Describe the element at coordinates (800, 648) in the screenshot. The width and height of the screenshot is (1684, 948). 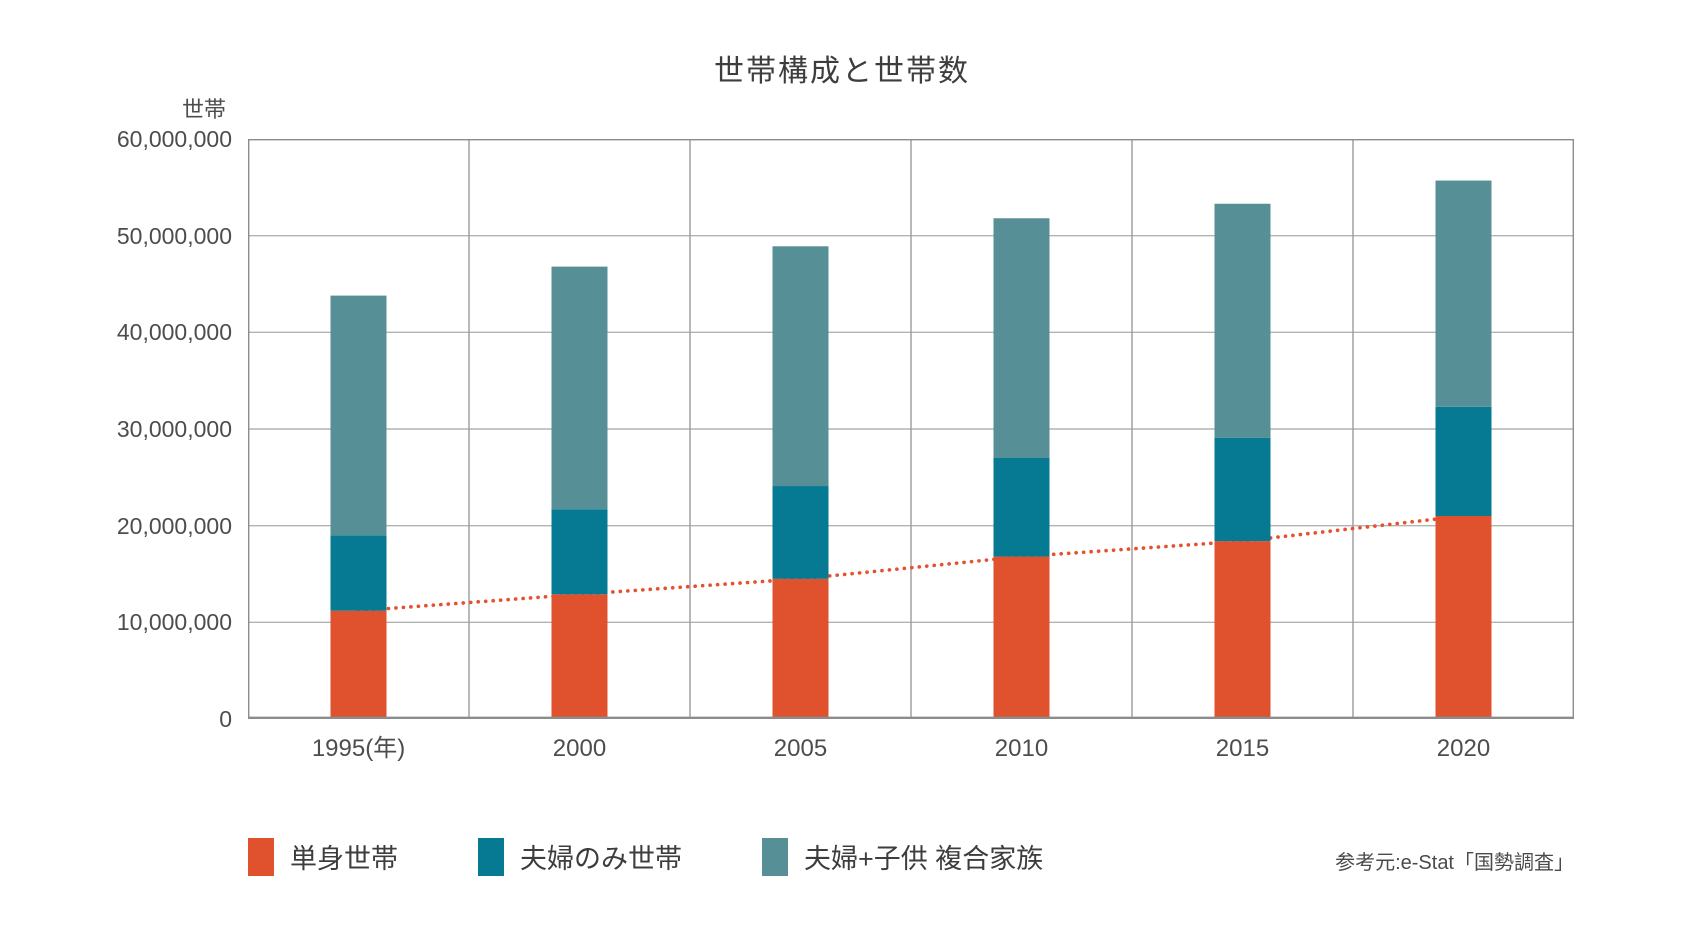
I see `bar-segment-0-2005` at that location.